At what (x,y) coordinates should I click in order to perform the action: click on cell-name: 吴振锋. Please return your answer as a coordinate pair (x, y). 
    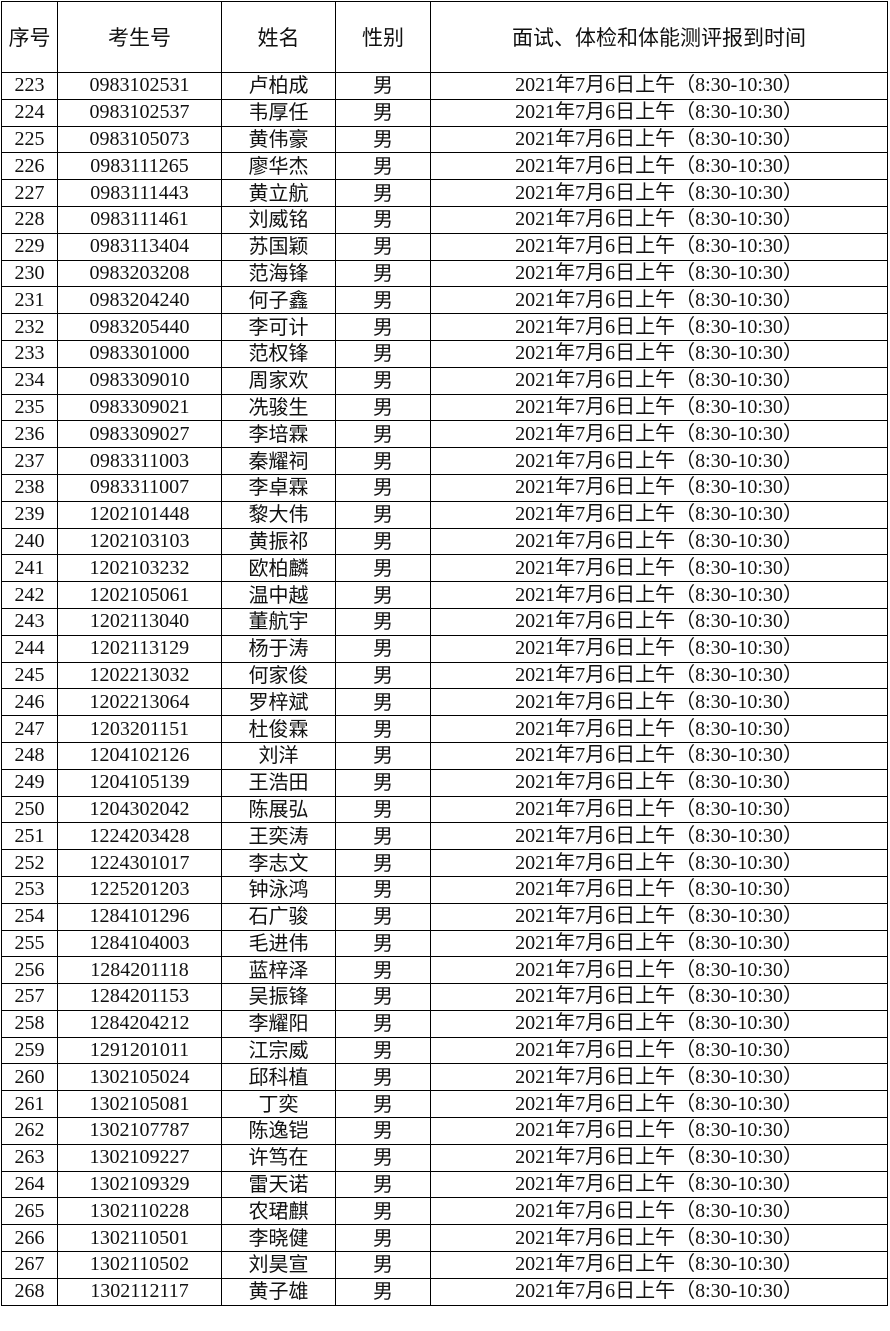
    Looking at the image, I should click on (278, 997).